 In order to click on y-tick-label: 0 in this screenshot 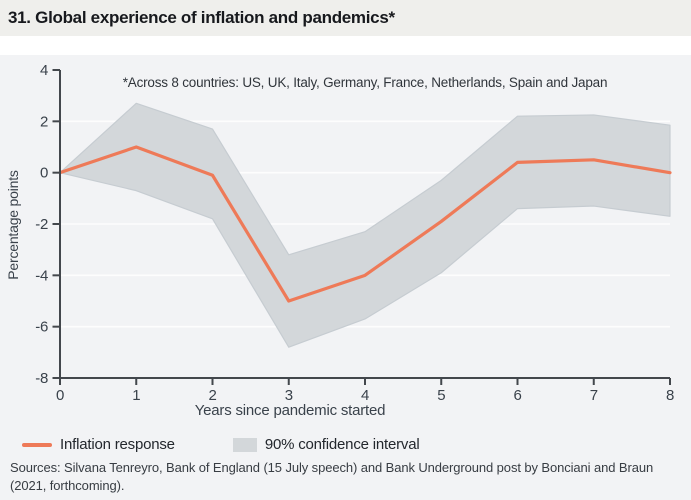, I will do `click(44, 173)`.